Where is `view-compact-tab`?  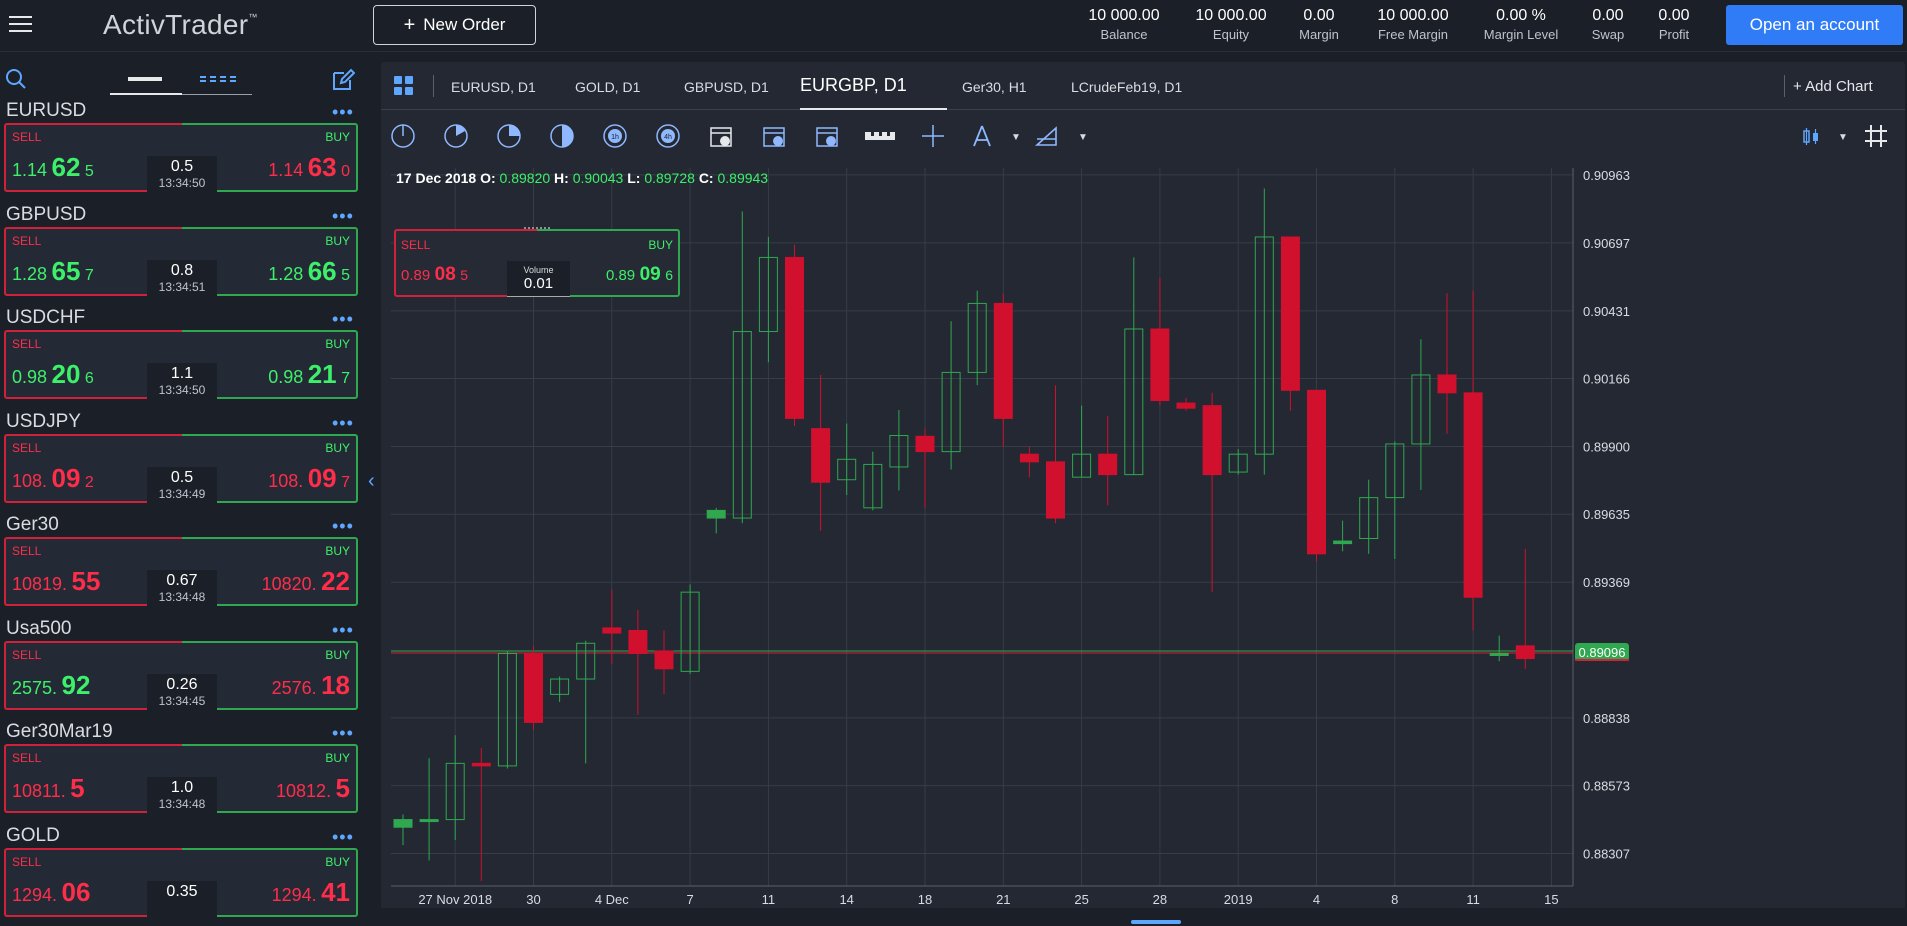 view-compact-tab is located at coordinates (146, 85).